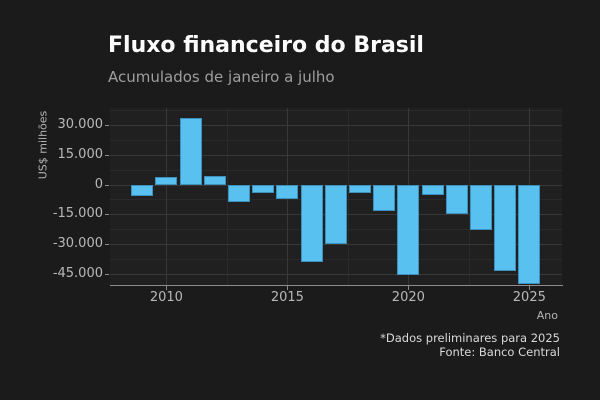  I want to click on y-tick-label: 30.000, so click(80, 124).